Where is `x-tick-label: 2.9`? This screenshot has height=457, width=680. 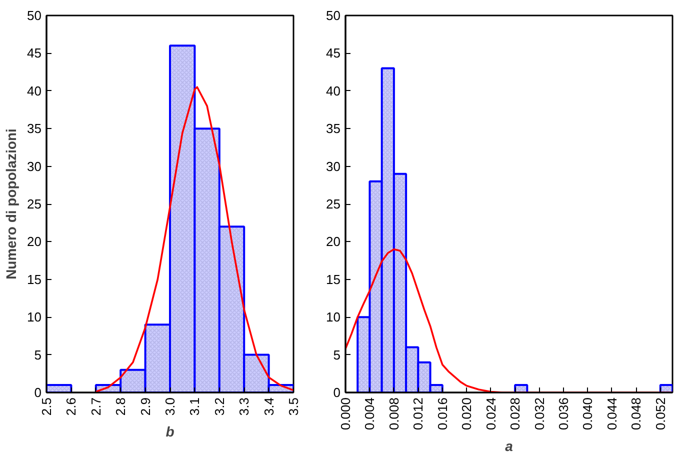
x-tick-label: 2.9 is located at coordinates (145, 406).